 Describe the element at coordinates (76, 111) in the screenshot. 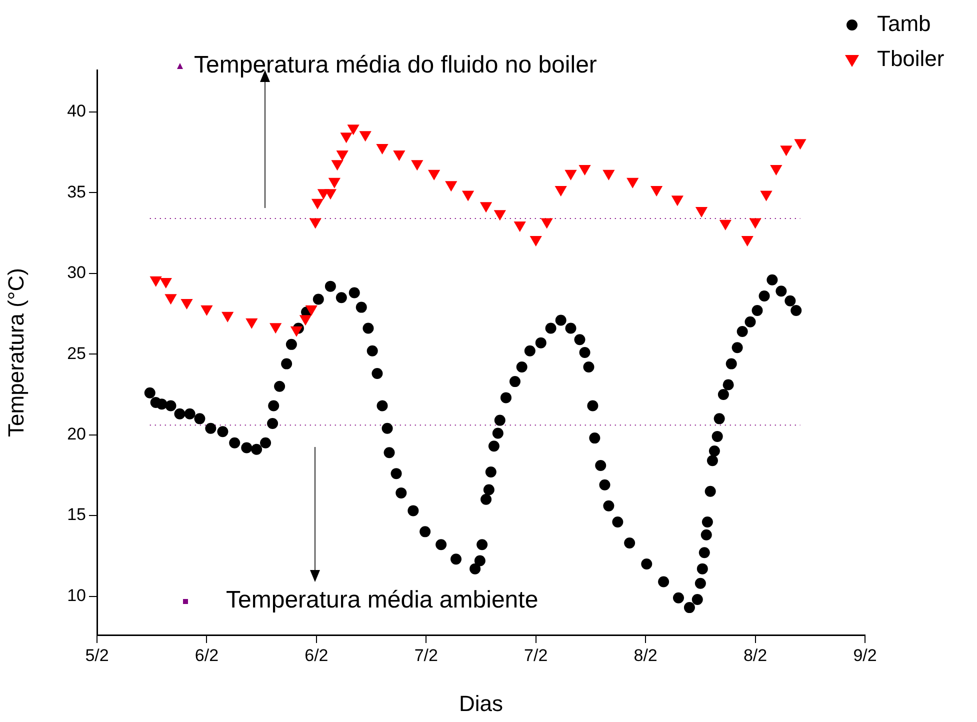

I see `y-tick-label: 40` at that location.